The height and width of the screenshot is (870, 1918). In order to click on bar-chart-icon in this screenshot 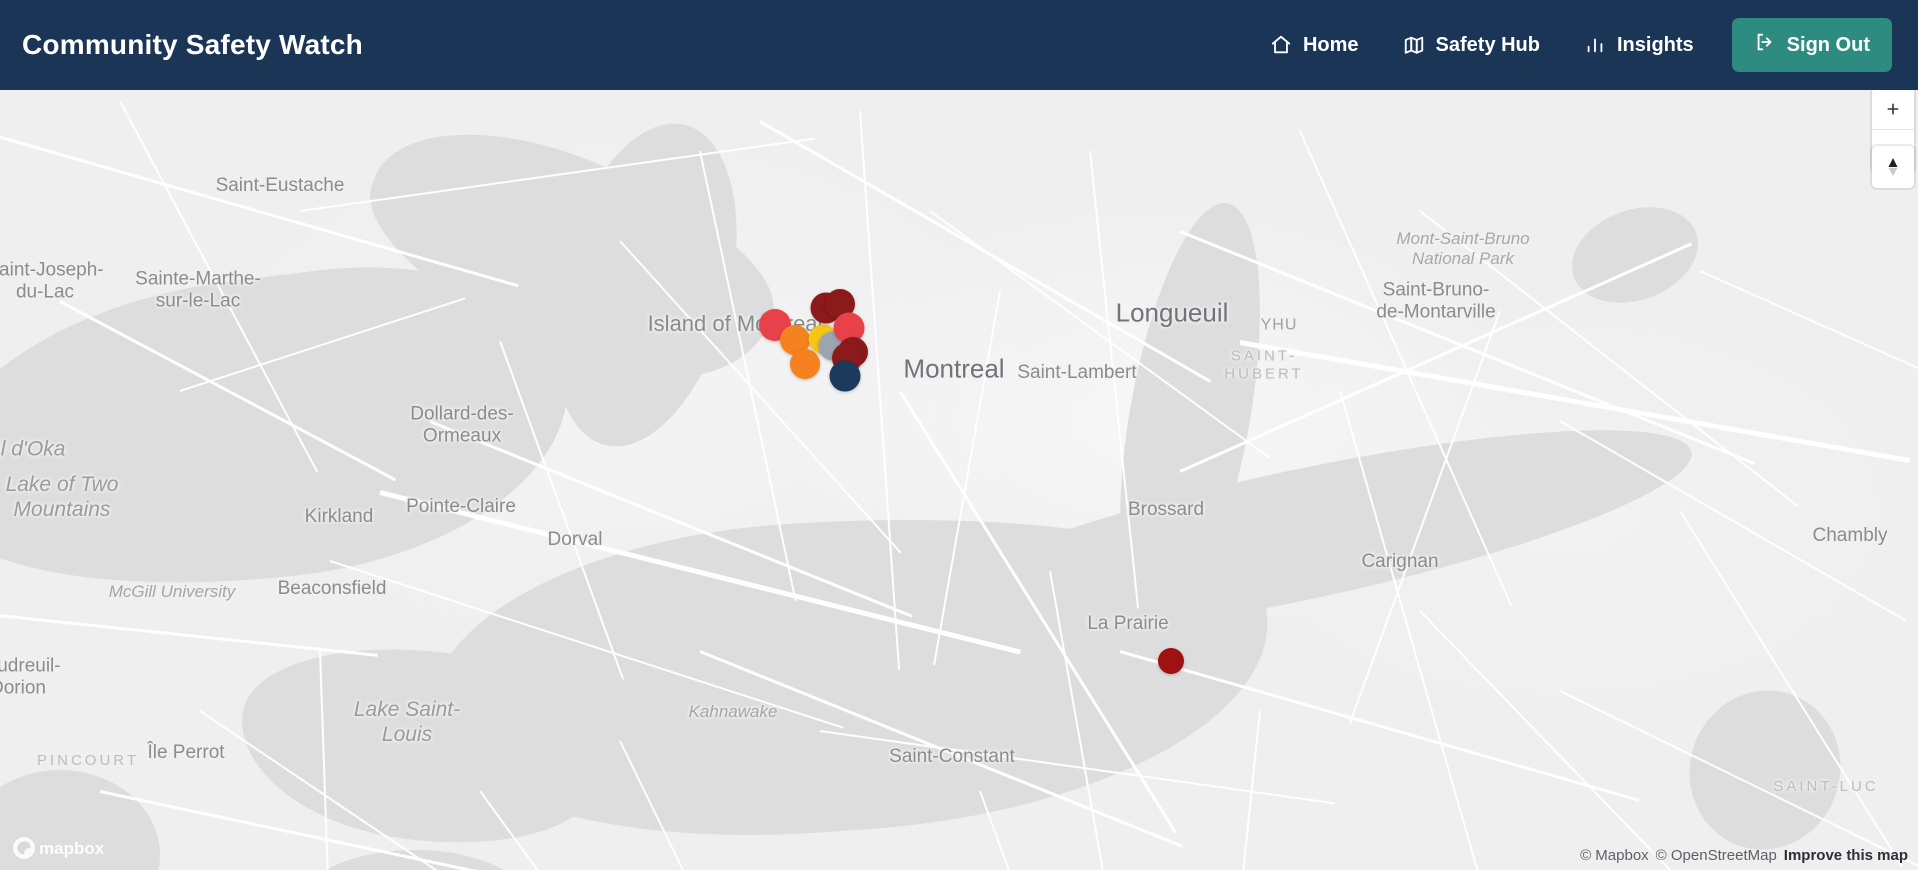, I will do `click(1595, 45)`.